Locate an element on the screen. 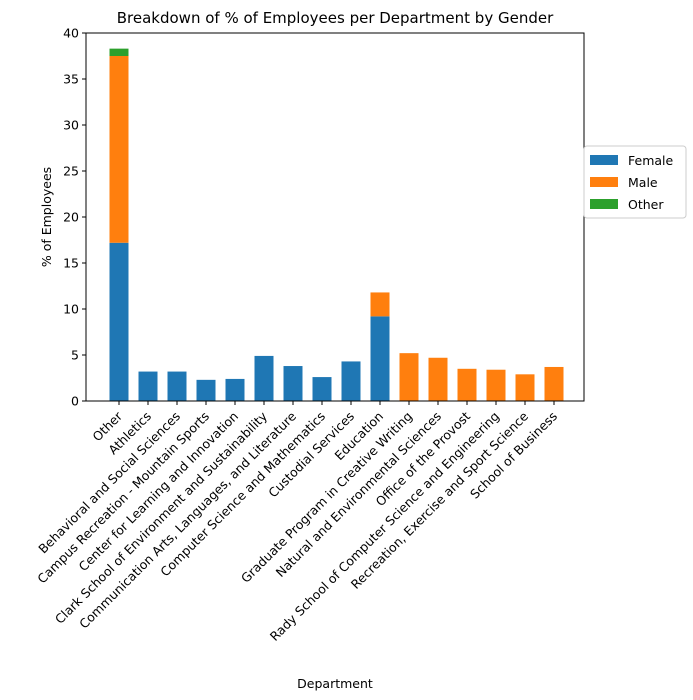 This screenshot has width=693, height=700. y-tick-label: 0 is located at coordinates (75, 401).